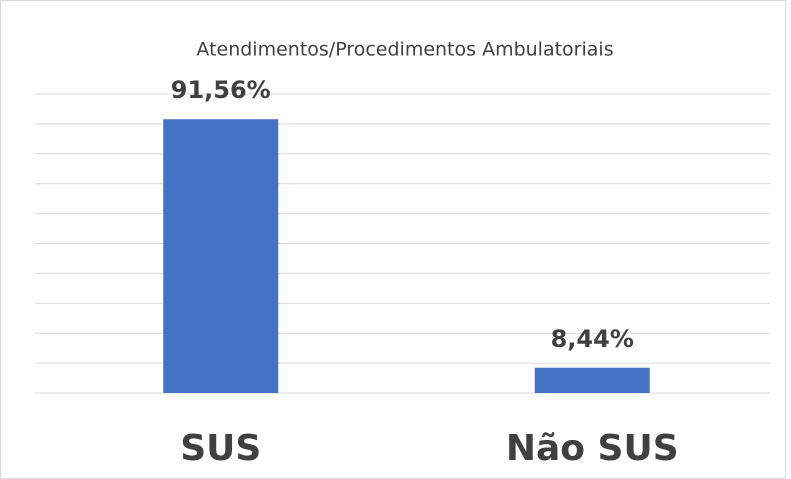  I want to click on data-label: 91,56%, so click(221, 90).